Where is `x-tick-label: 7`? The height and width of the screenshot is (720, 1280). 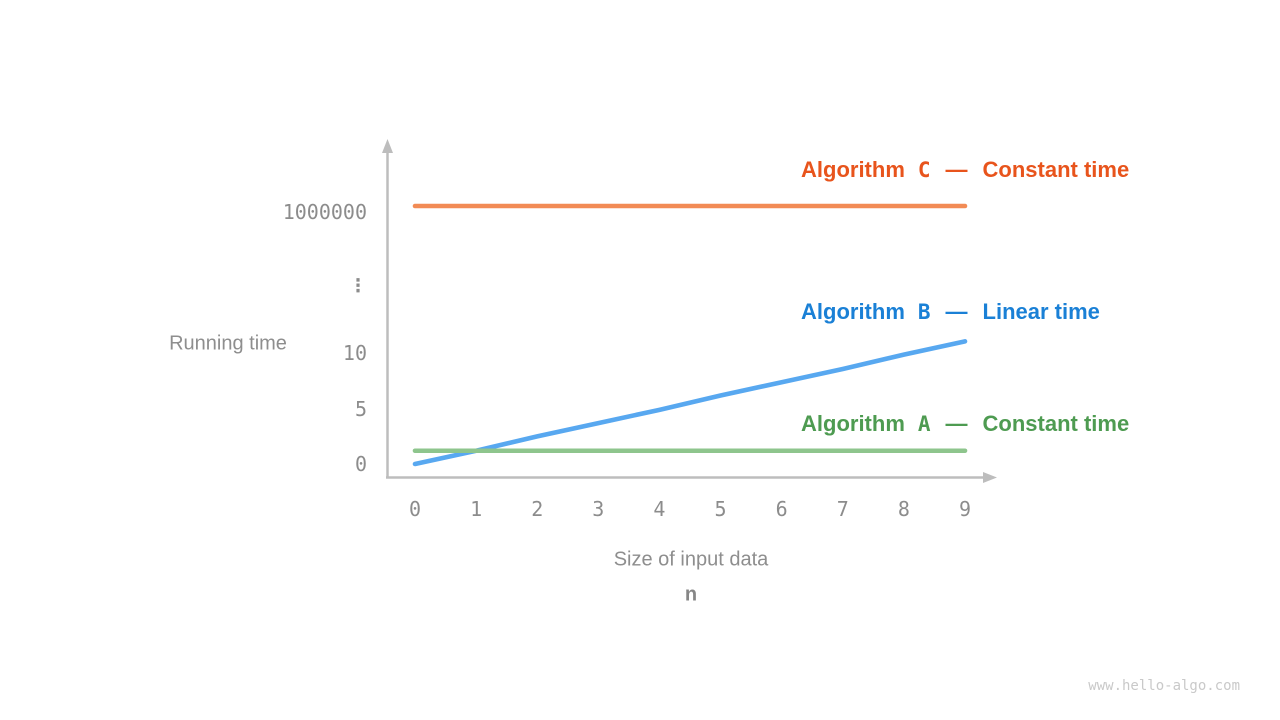 x-tick-label: 7 is located at coordinates (842, 509).